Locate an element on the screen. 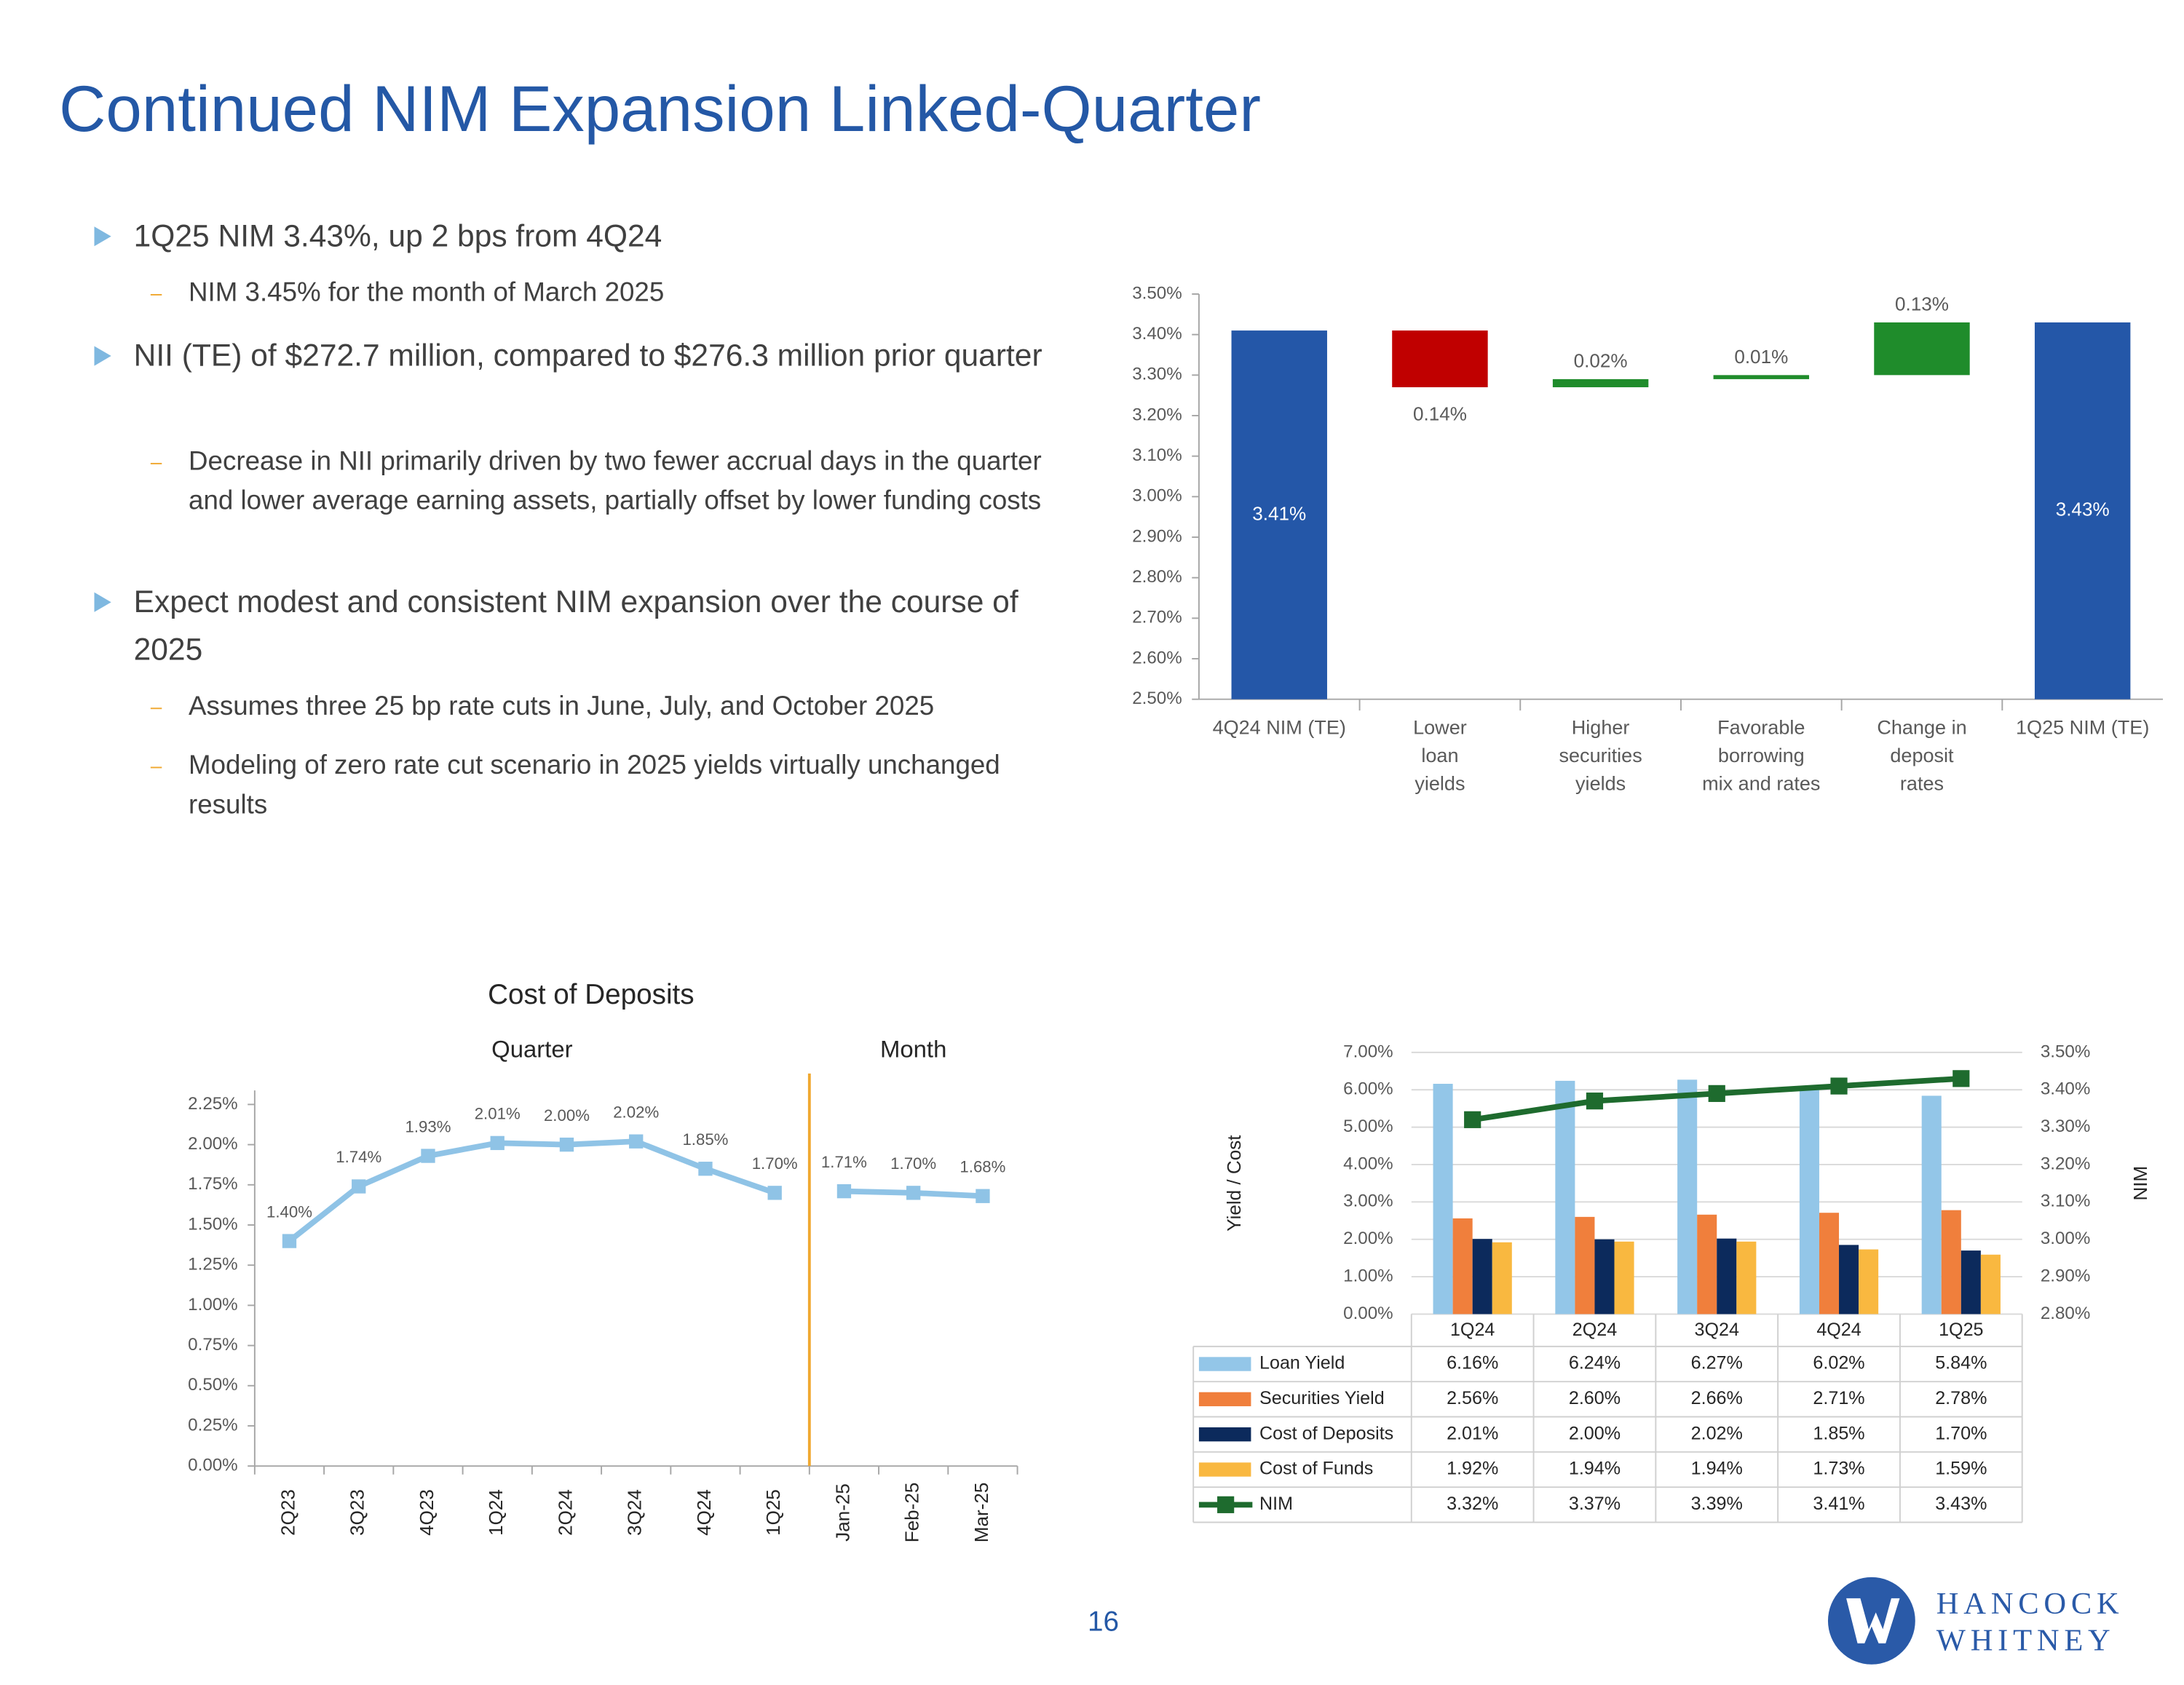  table-cell: 3.43% is located at coordinates (1961, 1504).